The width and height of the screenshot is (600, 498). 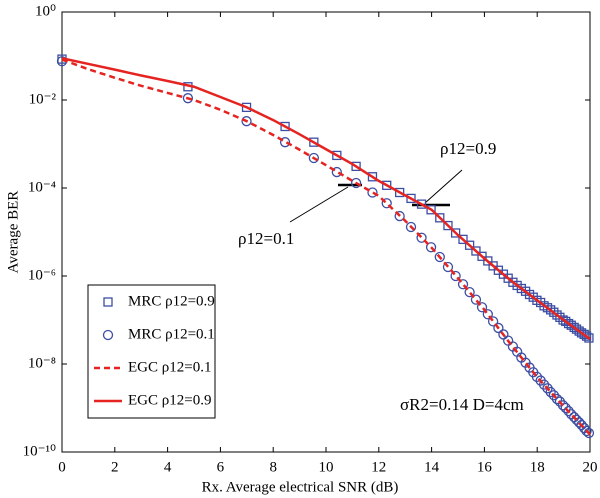 I want to click on legend-label: EGC ρ12=0.9, so click(x=169, y=400).